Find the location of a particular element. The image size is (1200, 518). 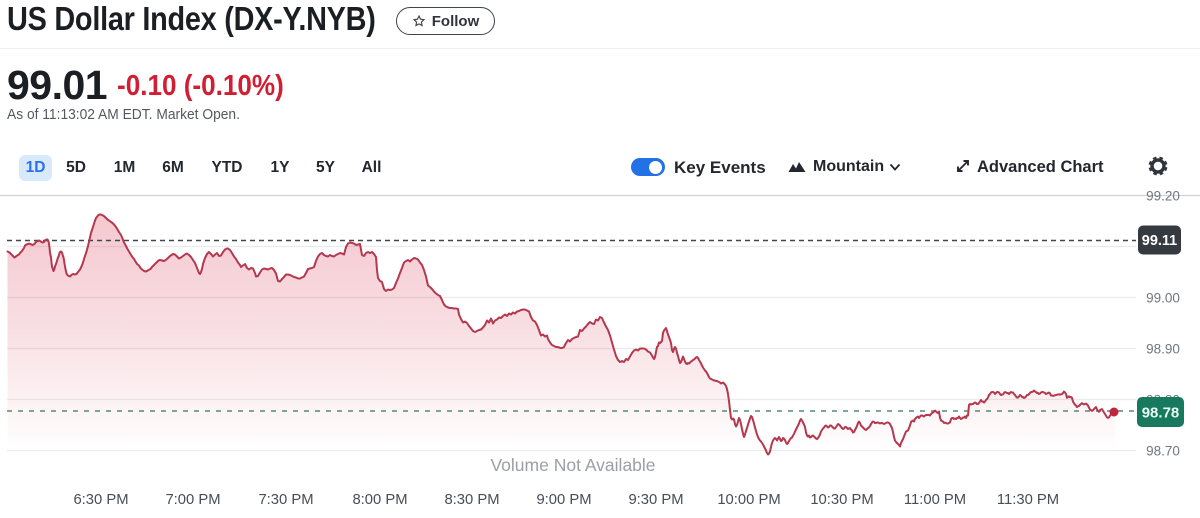

svg-text: 99.11 is located at coordinates (1160, 241).